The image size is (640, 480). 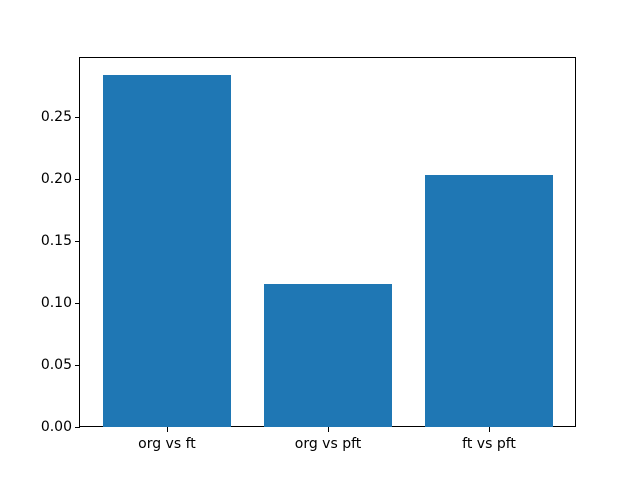 What do you see at coordinates (489, 301) in the screenshot?
I see `bar-ft-vs-pft` at bounding box center [489, 301].